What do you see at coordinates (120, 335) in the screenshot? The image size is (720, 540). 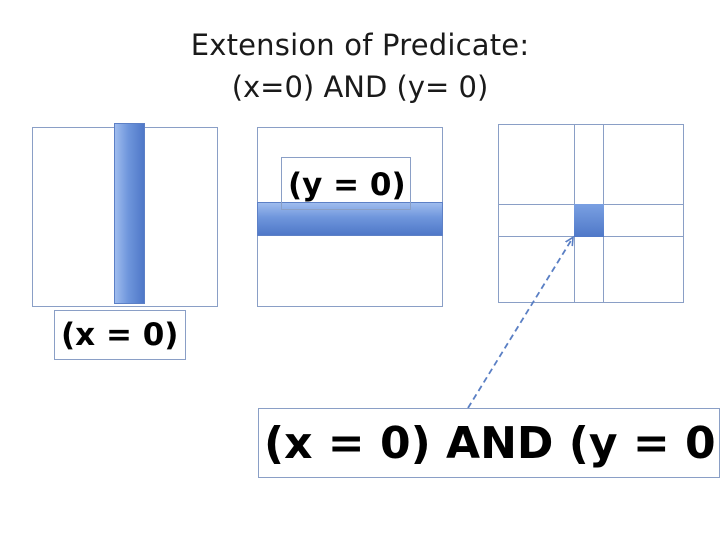 I see `x-equals-zero-label: (x = 0)` at bounding box center [120, 335].